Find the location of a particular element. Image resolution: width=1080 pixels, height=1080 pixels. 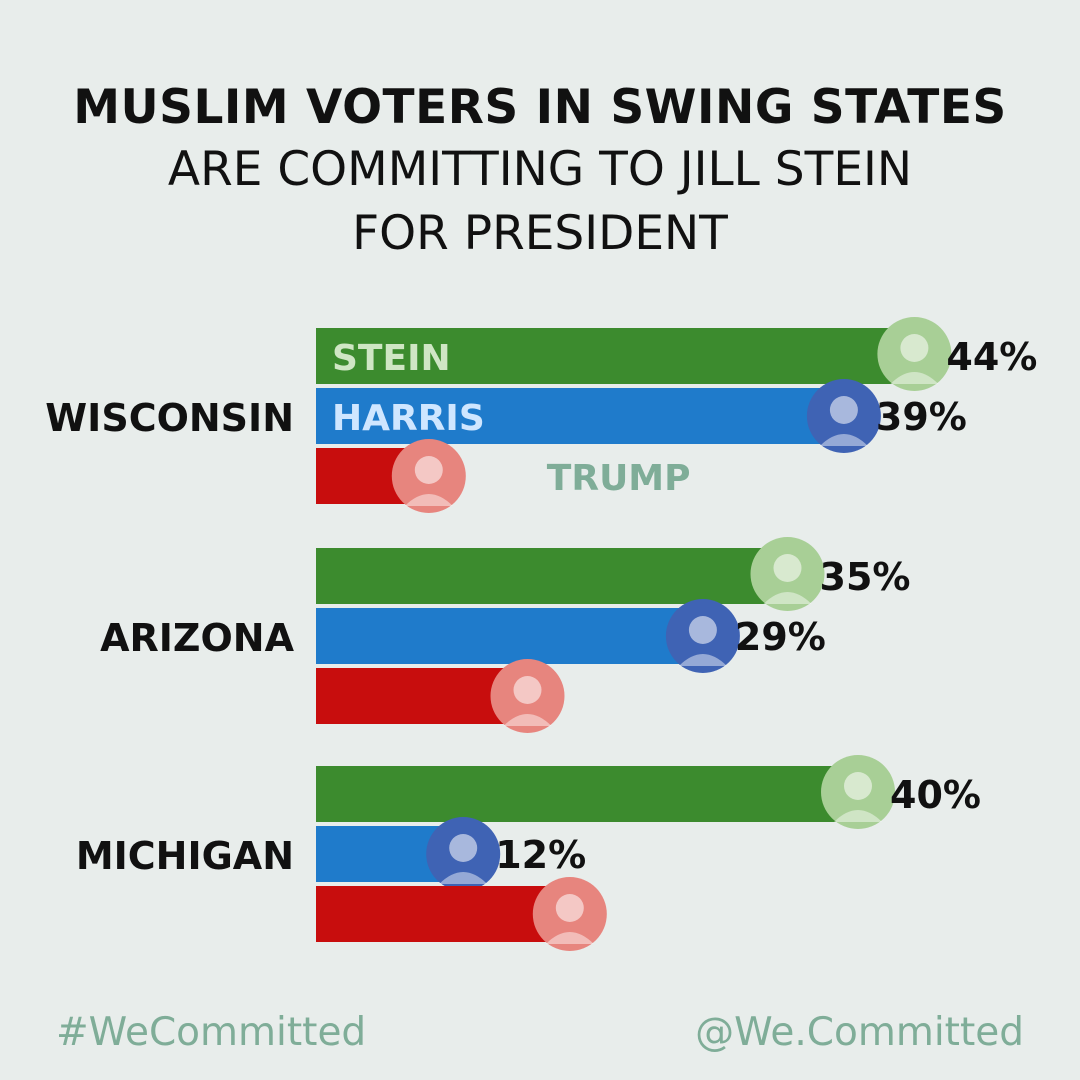

avatar-wisconsin-harris is located at coordinates (843, 416).